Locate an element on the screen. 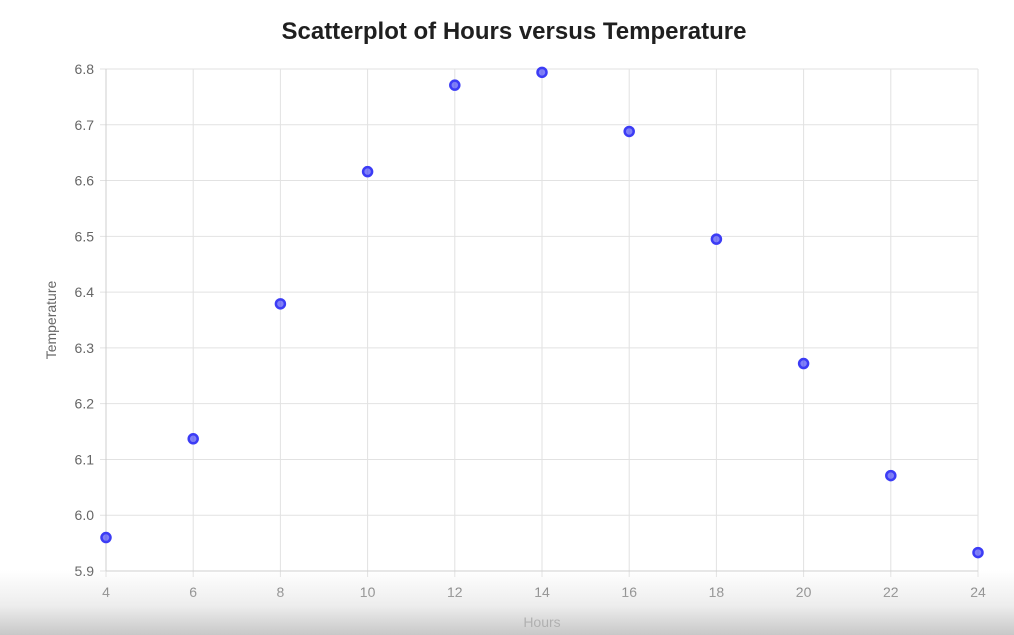 This screenshot has height=635, width=1014. x-tick-label: 10 is located at coordinates (368, 592).